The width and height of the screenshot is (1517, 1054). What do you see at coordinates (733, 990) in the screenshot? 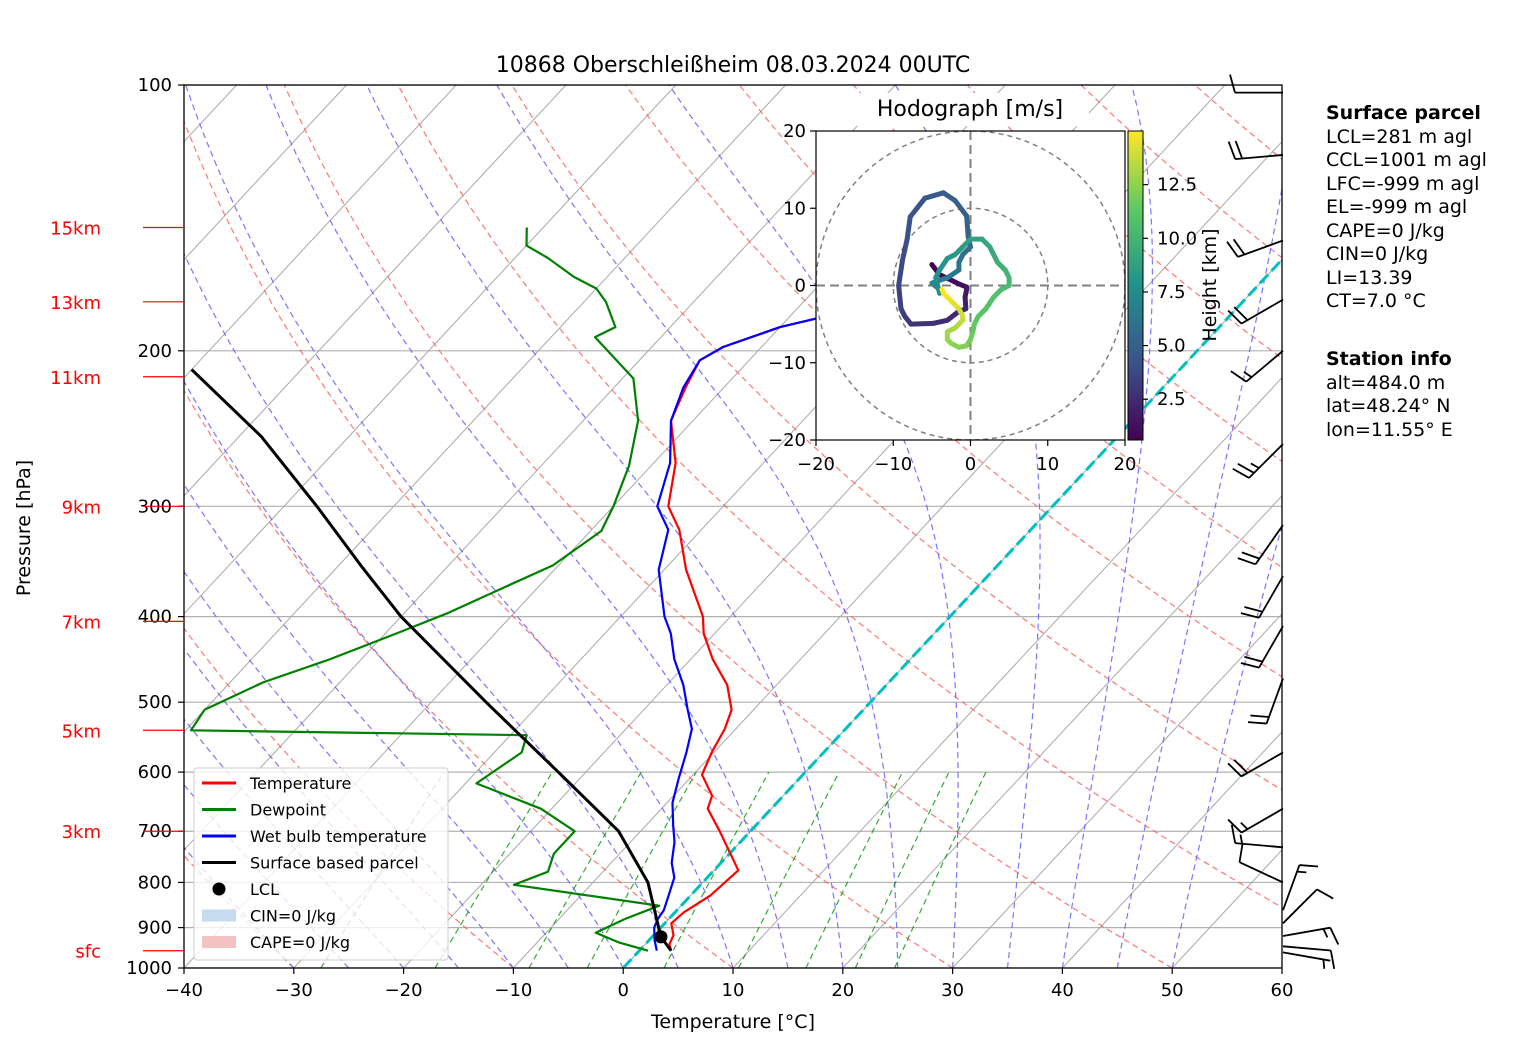
I see `x-tick-label: 10` at bounding box center [733, 990].